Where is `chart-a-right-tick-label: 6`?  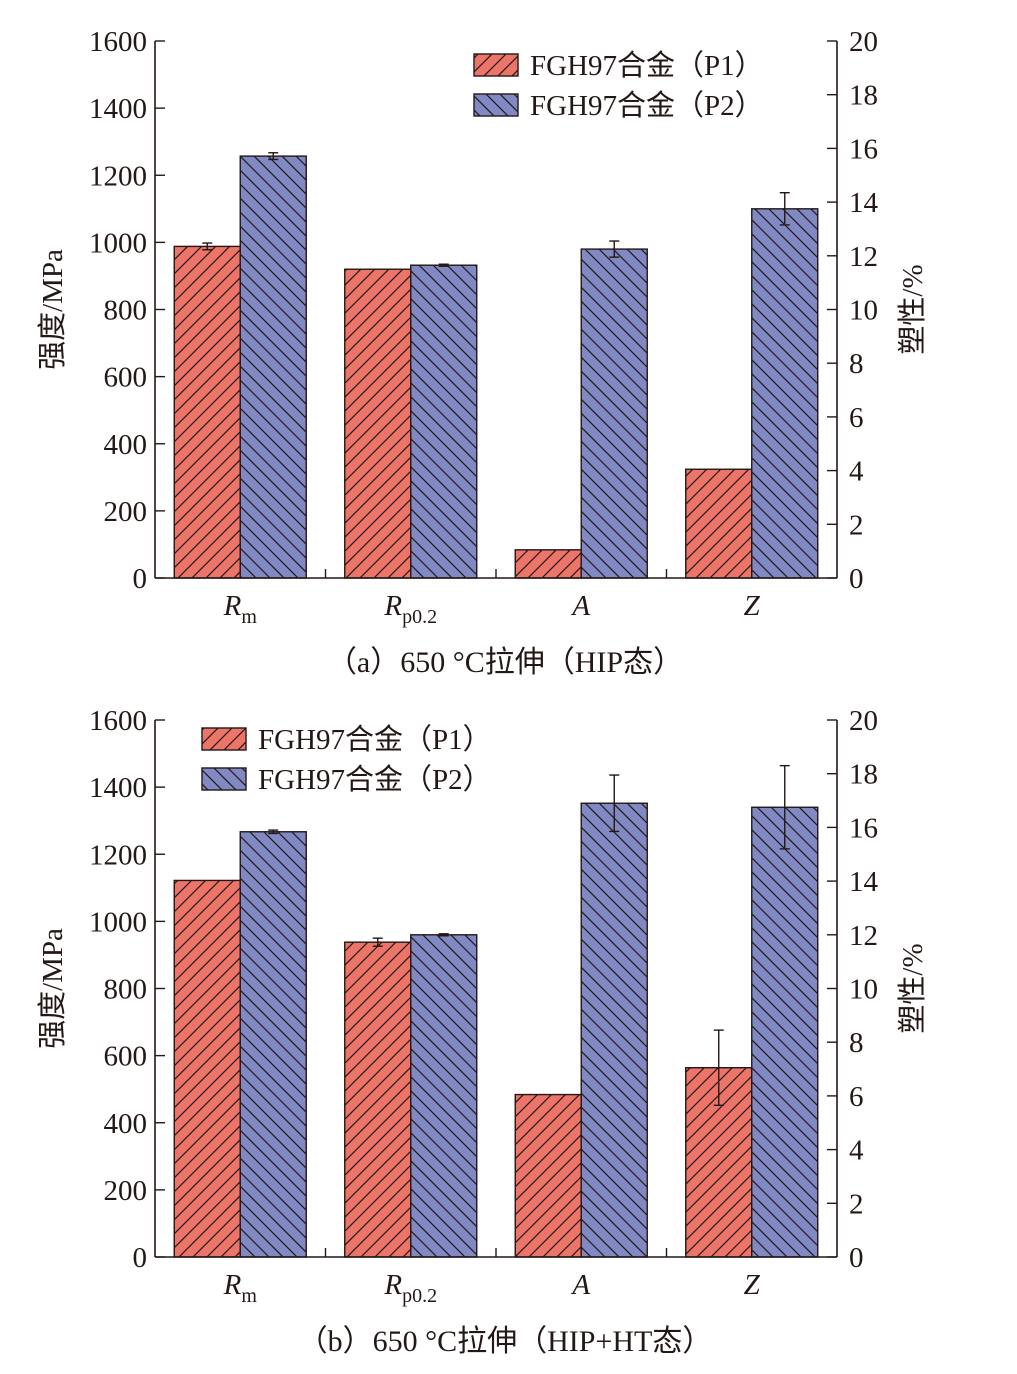
chart-a-right-tick-label: 6 is located at coordinates (856, 418).